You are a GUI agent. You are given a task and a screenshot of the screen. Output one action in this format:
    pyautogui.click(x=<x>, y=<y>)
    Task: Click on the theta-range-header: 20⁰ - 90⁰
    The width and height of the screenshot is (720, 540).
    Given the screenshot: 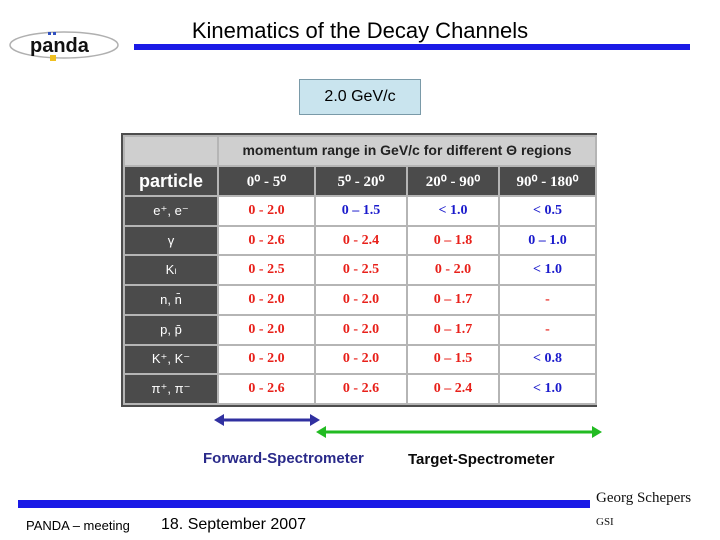 What is the action you would take?
    pyautogui.click(x=453, y=181)
    